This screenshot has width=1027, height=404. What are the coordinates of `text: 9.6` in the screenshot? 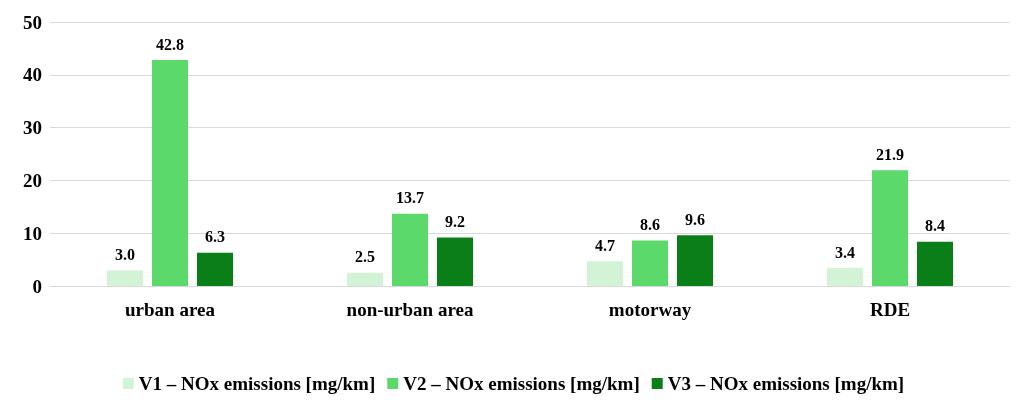 It's located at (695, 219).